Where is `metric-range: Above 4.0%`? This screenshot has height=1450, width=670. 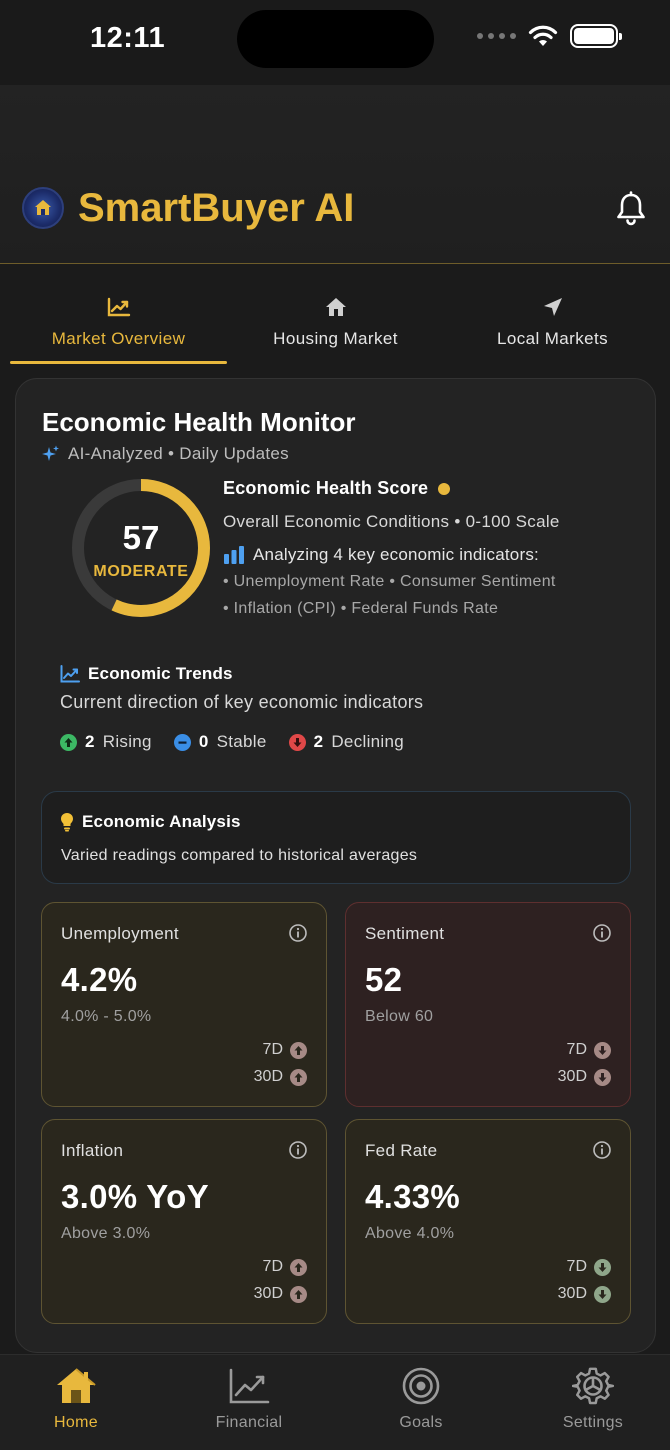 metric-range: Above 4.0% is located at coordinates (410, 1233).